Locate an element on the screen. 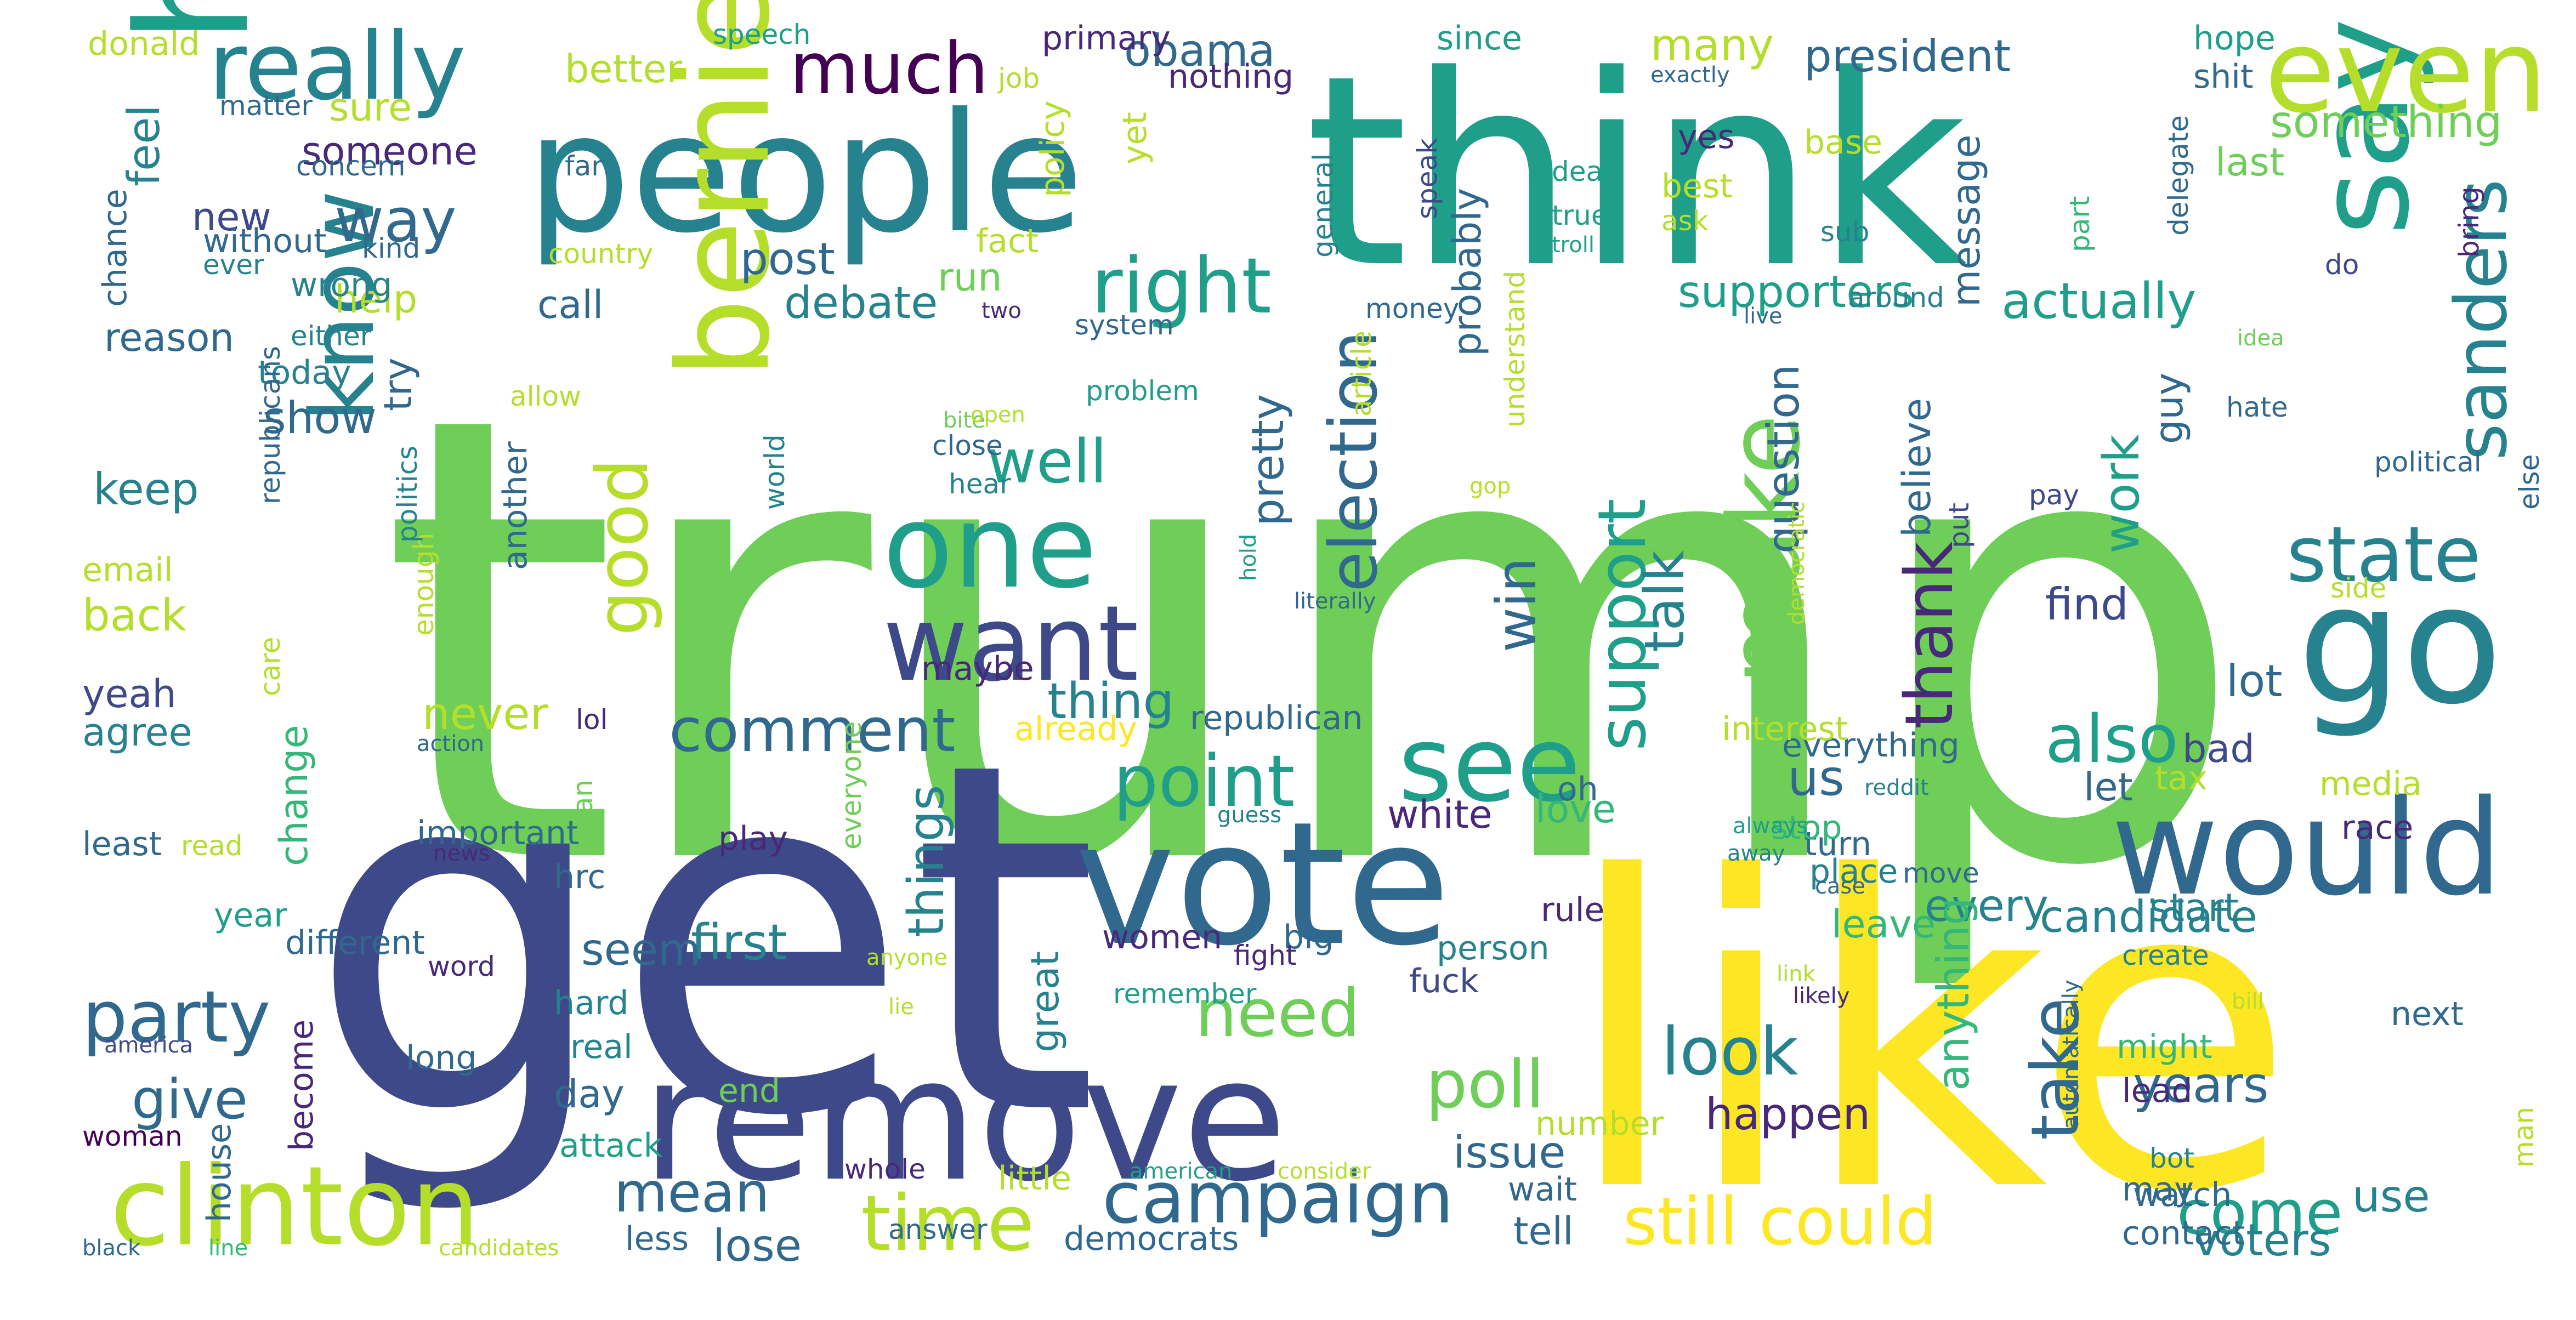 The image size is (2576, 1320). word-98: voters is located at coordinates (2262, 1240).